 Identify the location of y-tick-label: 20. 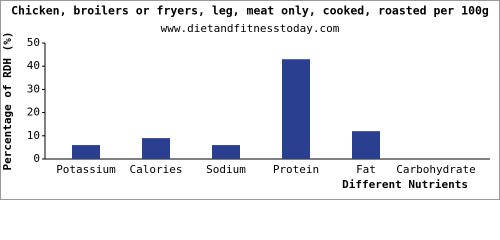
(33, 112).